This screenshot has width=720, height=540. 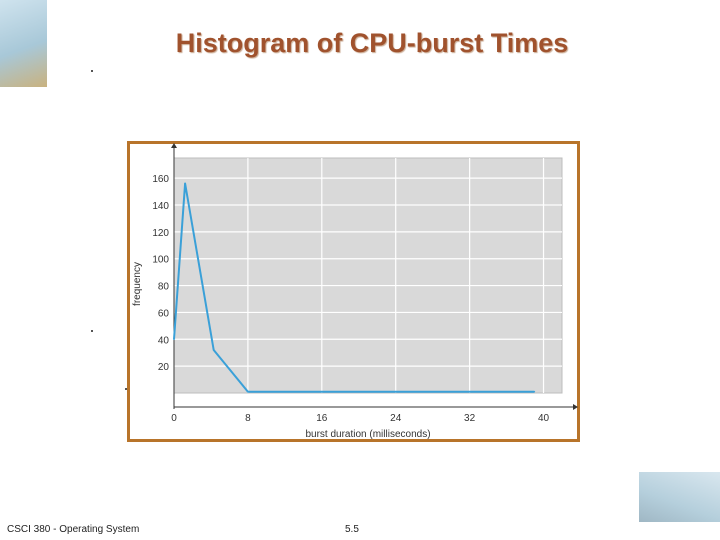 I want to click on x-axis-label: burst duration (milliseconds), so click(x=367, y=434).